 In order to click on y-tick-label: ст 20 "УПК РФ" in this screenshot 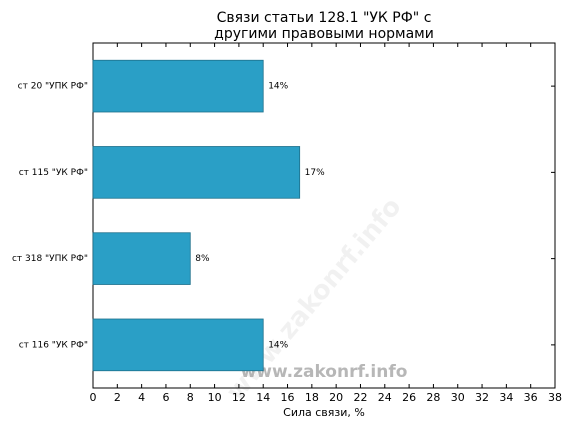, I will do `click(53, 87)`.